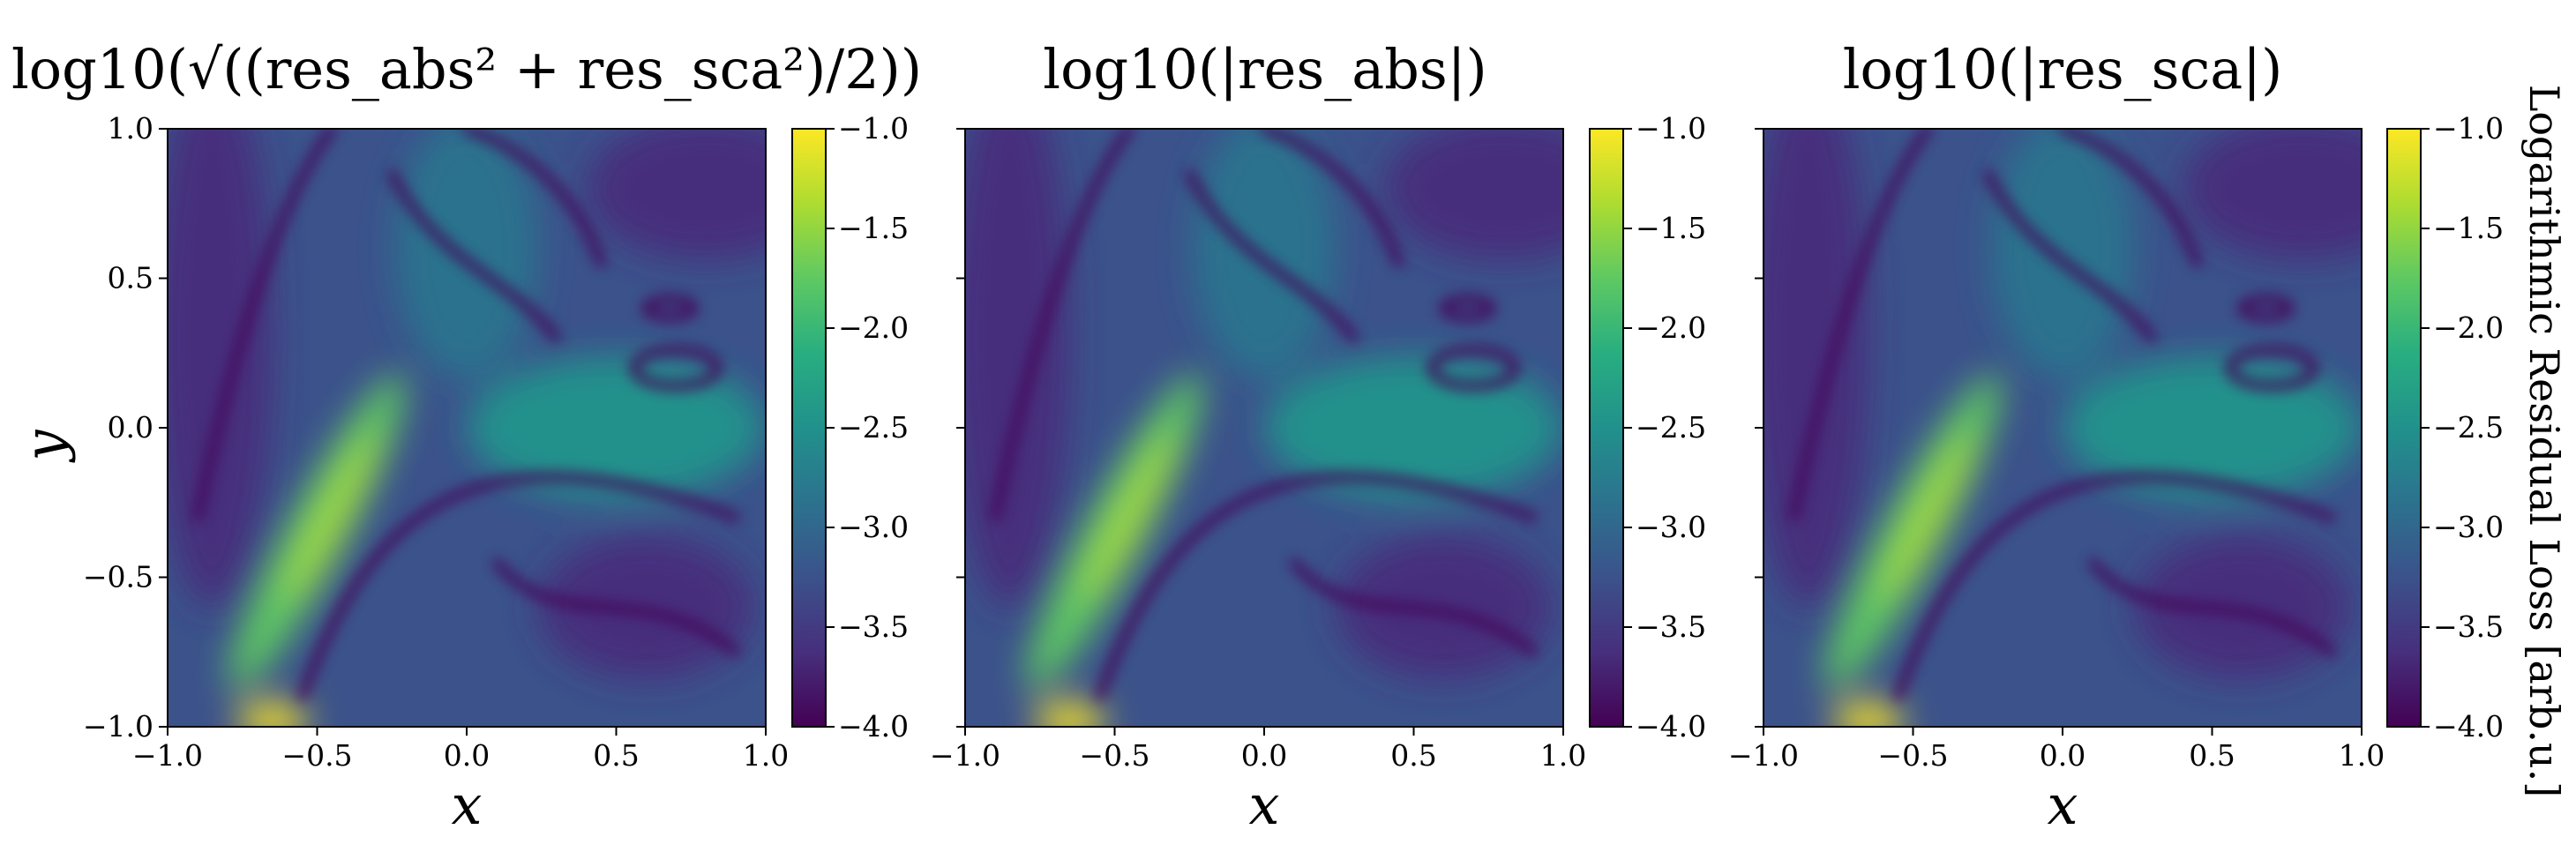  What do you see at coordinates (131, 278) in the screenshot?
I see `y-tick-label: 0.5` at bounding box center [131, 278].